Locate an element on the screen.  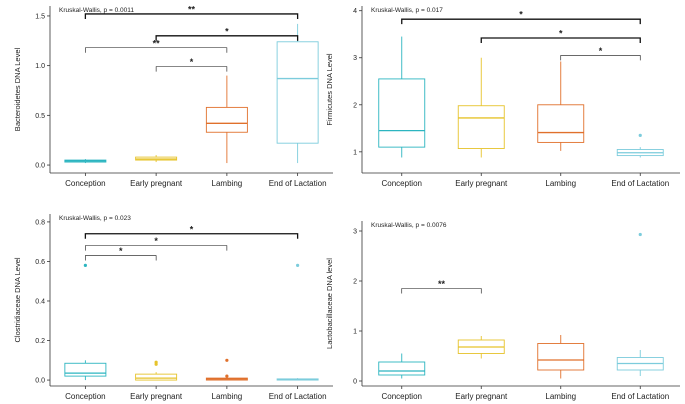
kruskal-wallis-label: Kruskal-Wallis, p = 0.023 is located at coordinates (95, 218).